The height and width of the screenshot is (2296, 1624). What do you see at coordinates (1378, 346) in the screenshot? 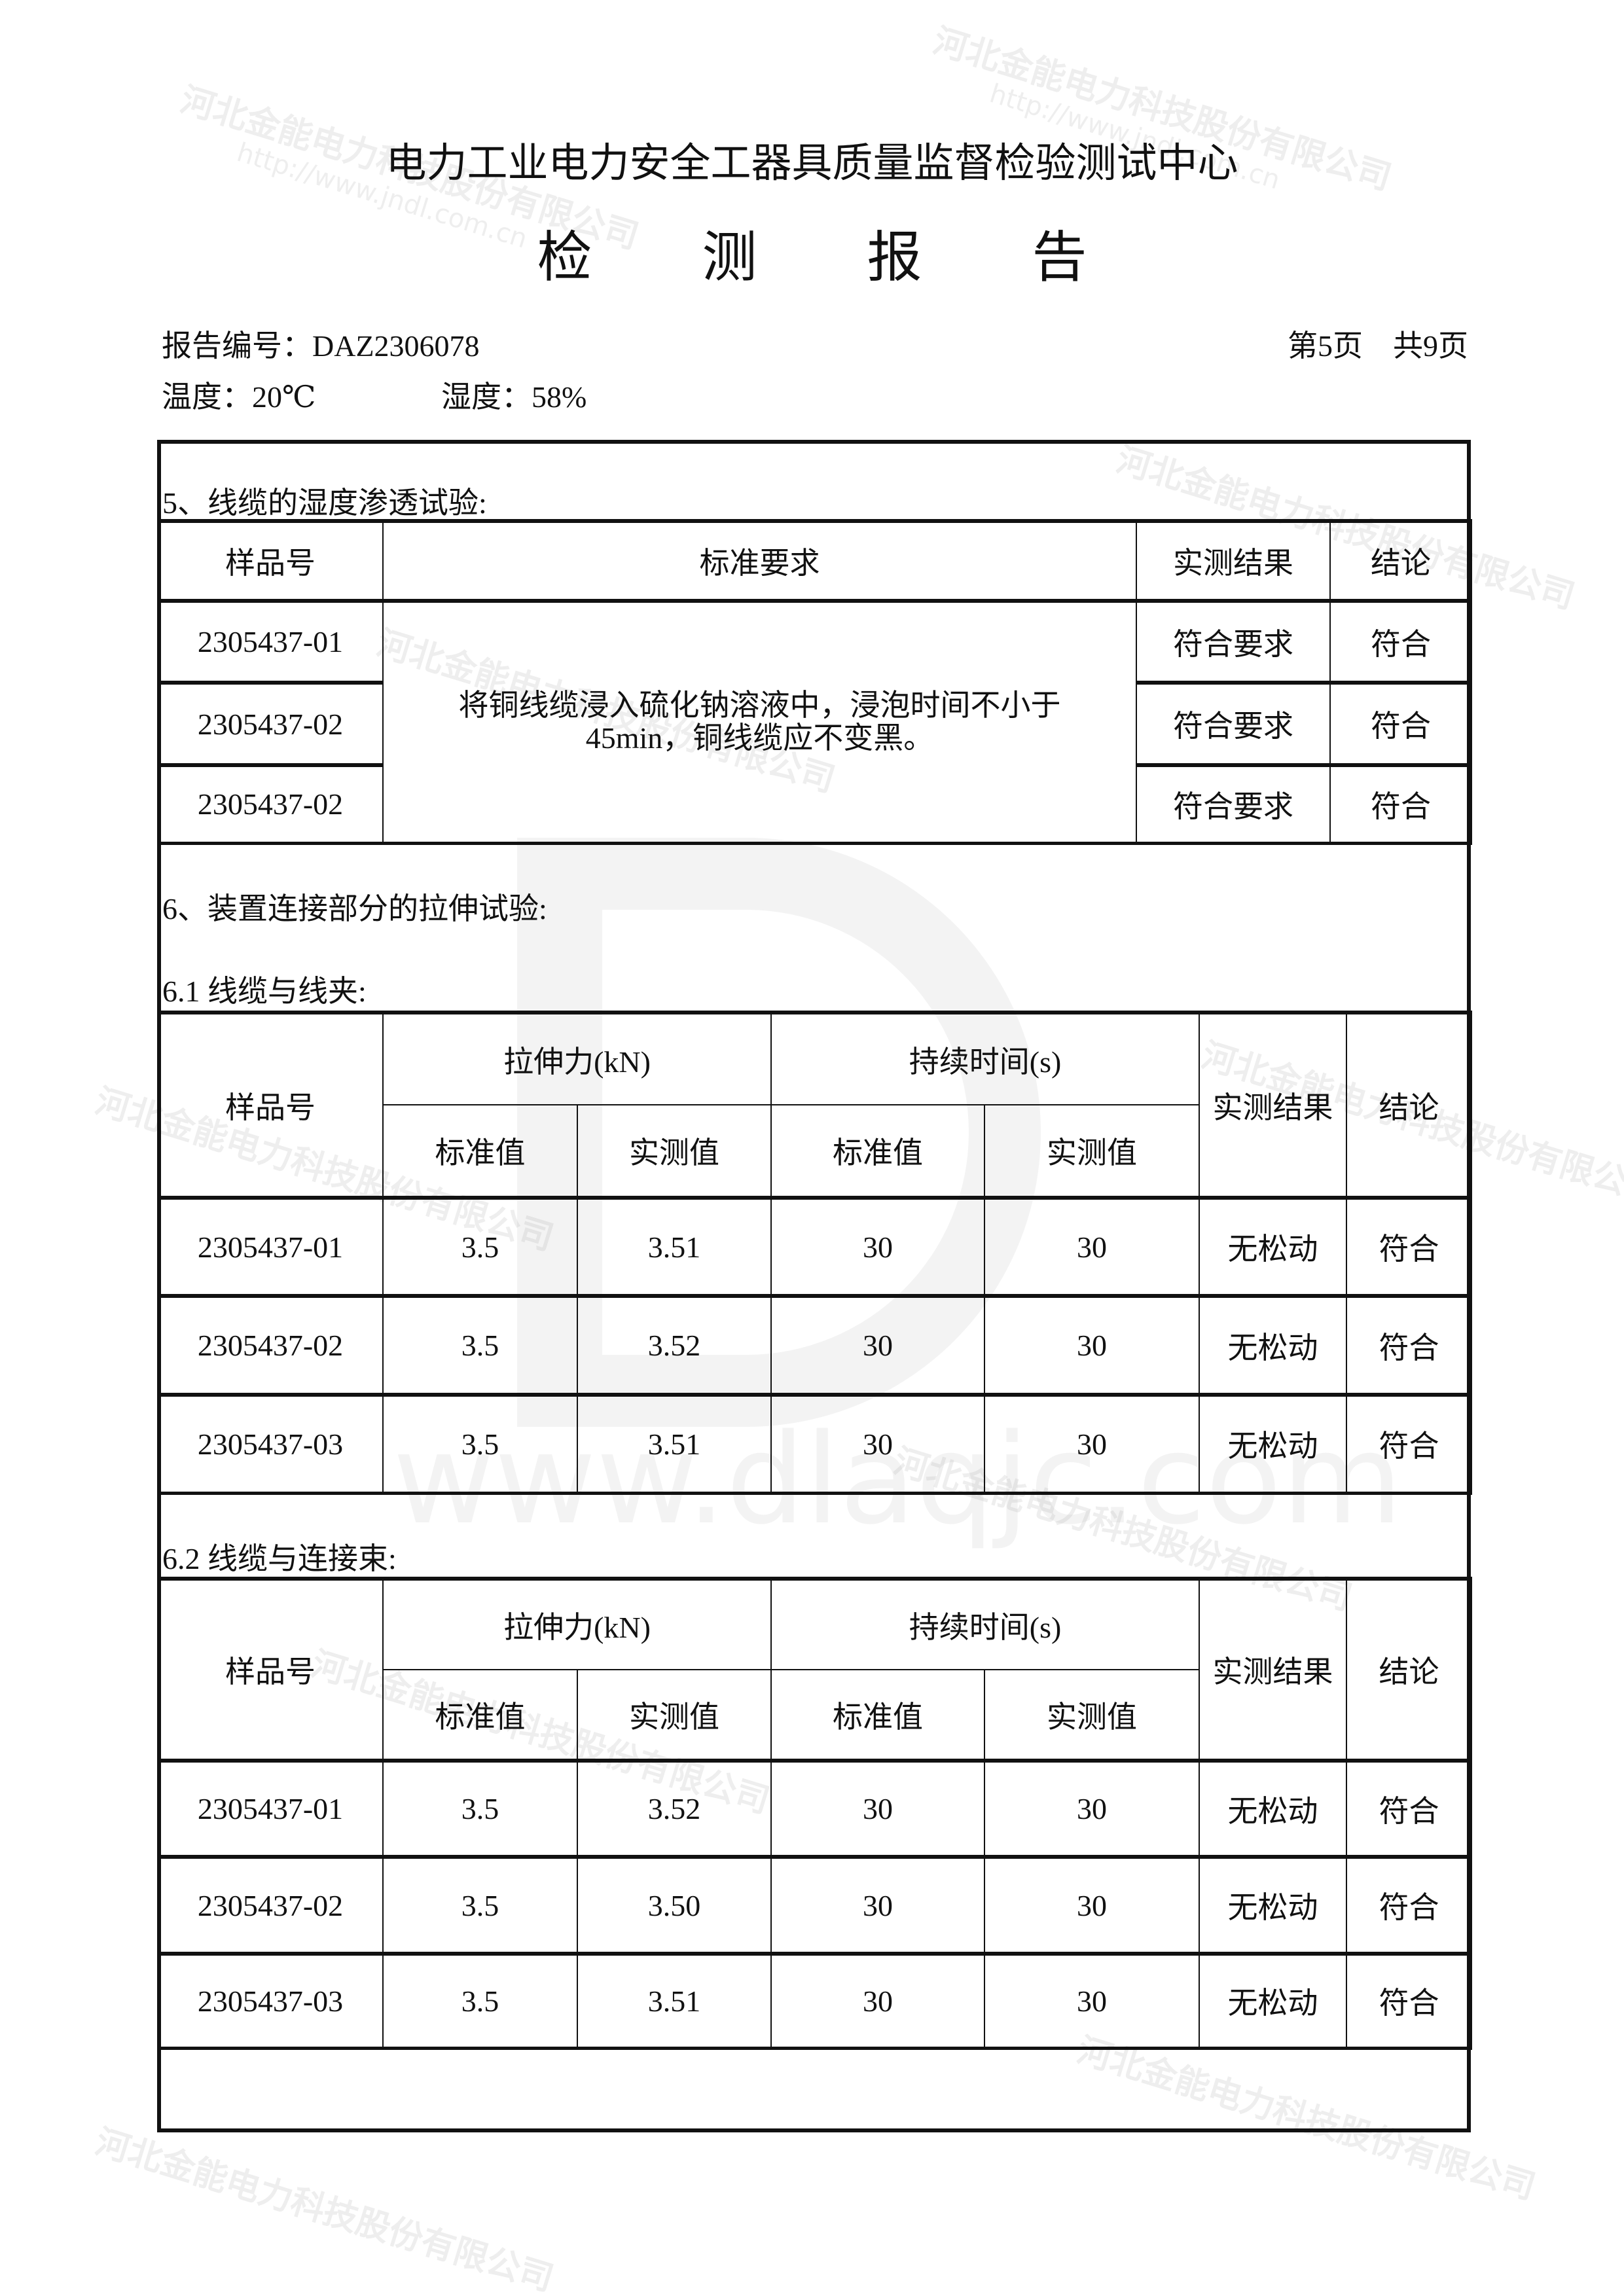
I see `page-info: 第5页 共9页` at bounding box center [1378, 346].